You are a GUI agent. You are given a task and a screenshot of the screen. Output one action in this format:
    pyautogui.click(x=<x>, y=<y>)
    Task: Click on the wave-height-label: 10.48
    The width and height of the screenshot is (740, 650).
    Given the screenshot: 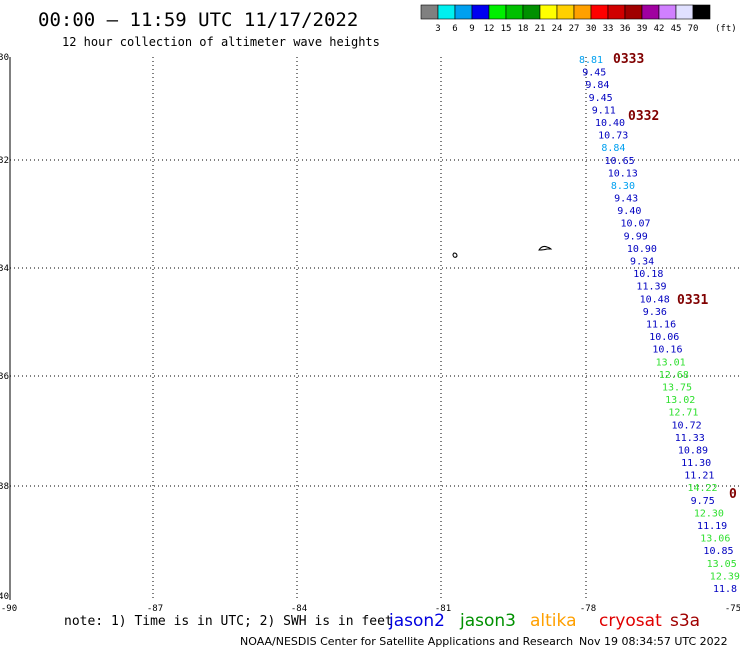 What is the action you would take?
    pyautogui.click(x=655, y=299)
    